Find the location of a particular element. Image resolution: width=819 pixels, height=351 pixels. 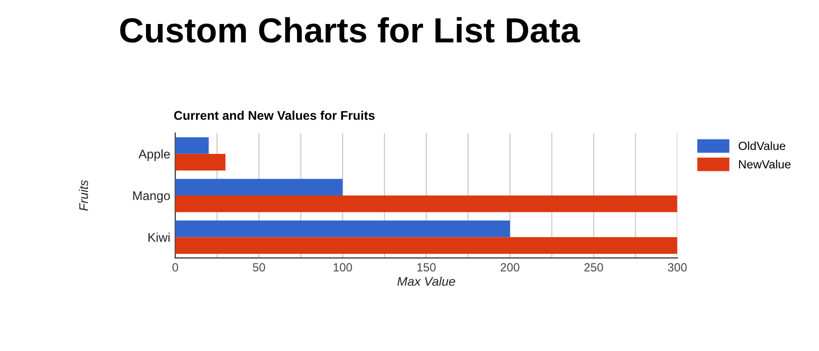

y-tick-label: Mango is located at coordinates (151, 197).